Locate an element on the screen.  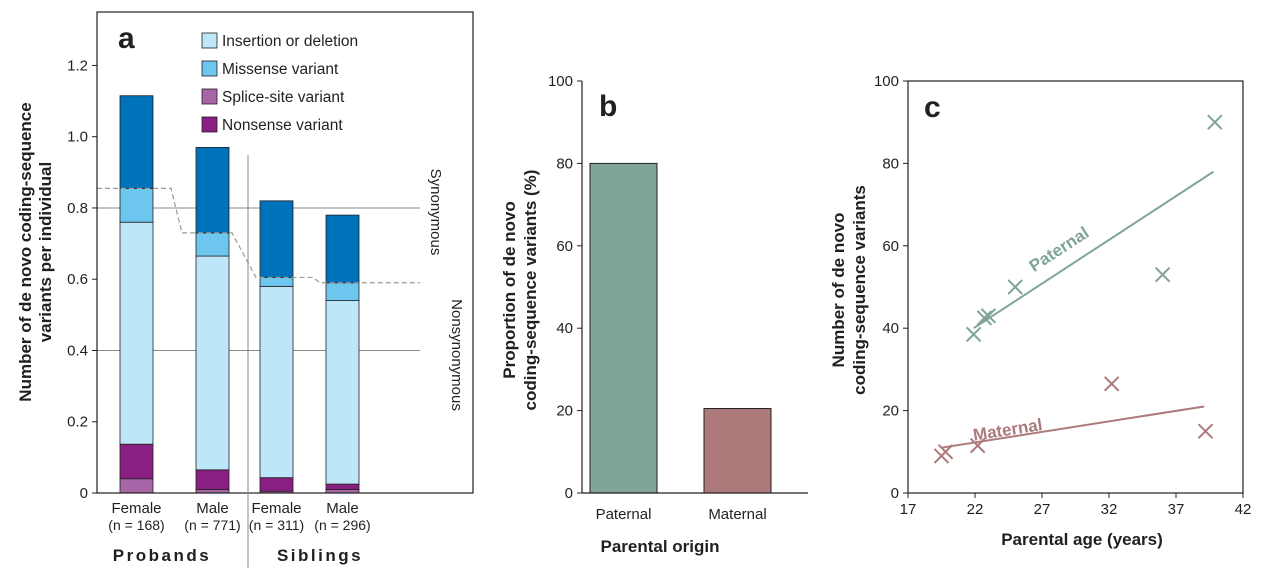
nonsynonymous-dashed-line is located at coordinates (258, 235).